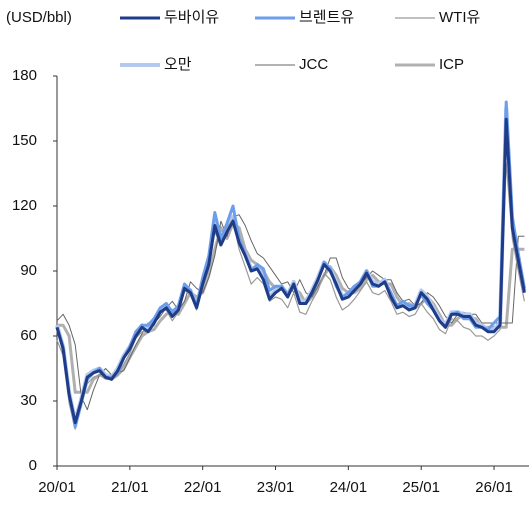 The width and height of the screenshot is (529, 530). Describe the element at coordinates (178, 64) in the screenshot. I see `legend-label: 오만` at that location.